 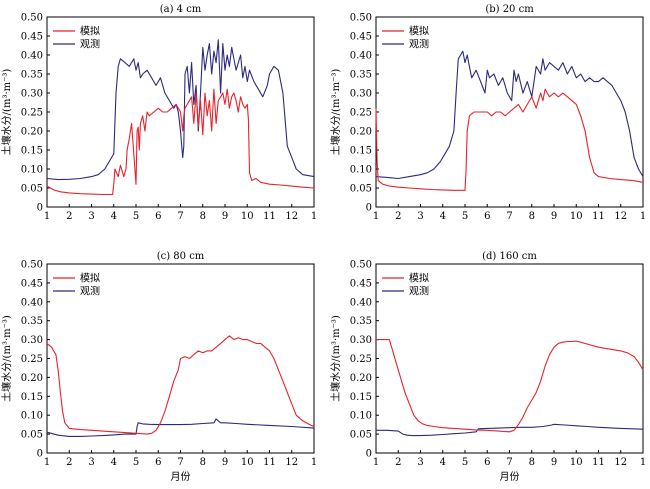 What do you see at coordinates (181, 256) in the screenshot?
I see `chart-title: (c) 80 cm` at bounding box center [181, 256].